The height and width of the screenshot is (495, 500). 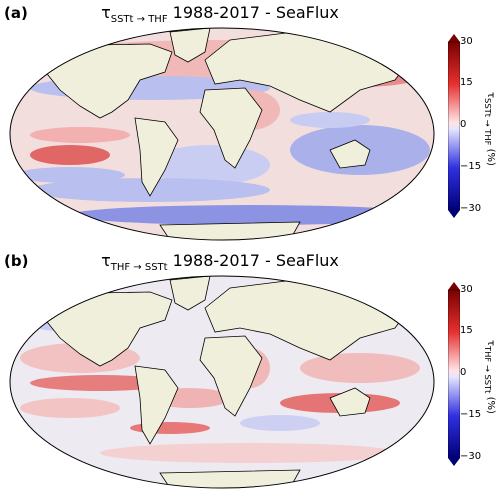 I want to click on panel-title: τSSTt → THF 1988-2017 - SeaFlux, so click(x=220, y=14).